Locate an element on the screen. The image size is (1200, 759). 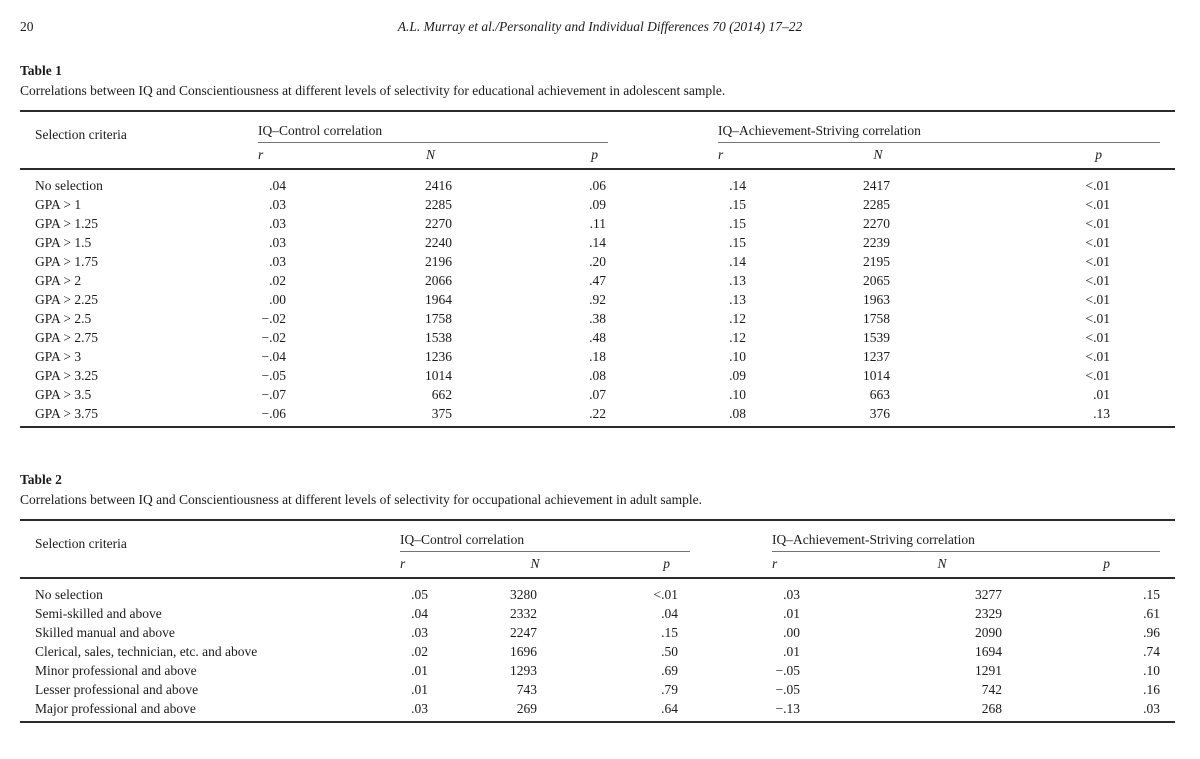
table2-group2-header-cell: IQ–Achievement-Striving correlation is located at coordinates (973, 536).